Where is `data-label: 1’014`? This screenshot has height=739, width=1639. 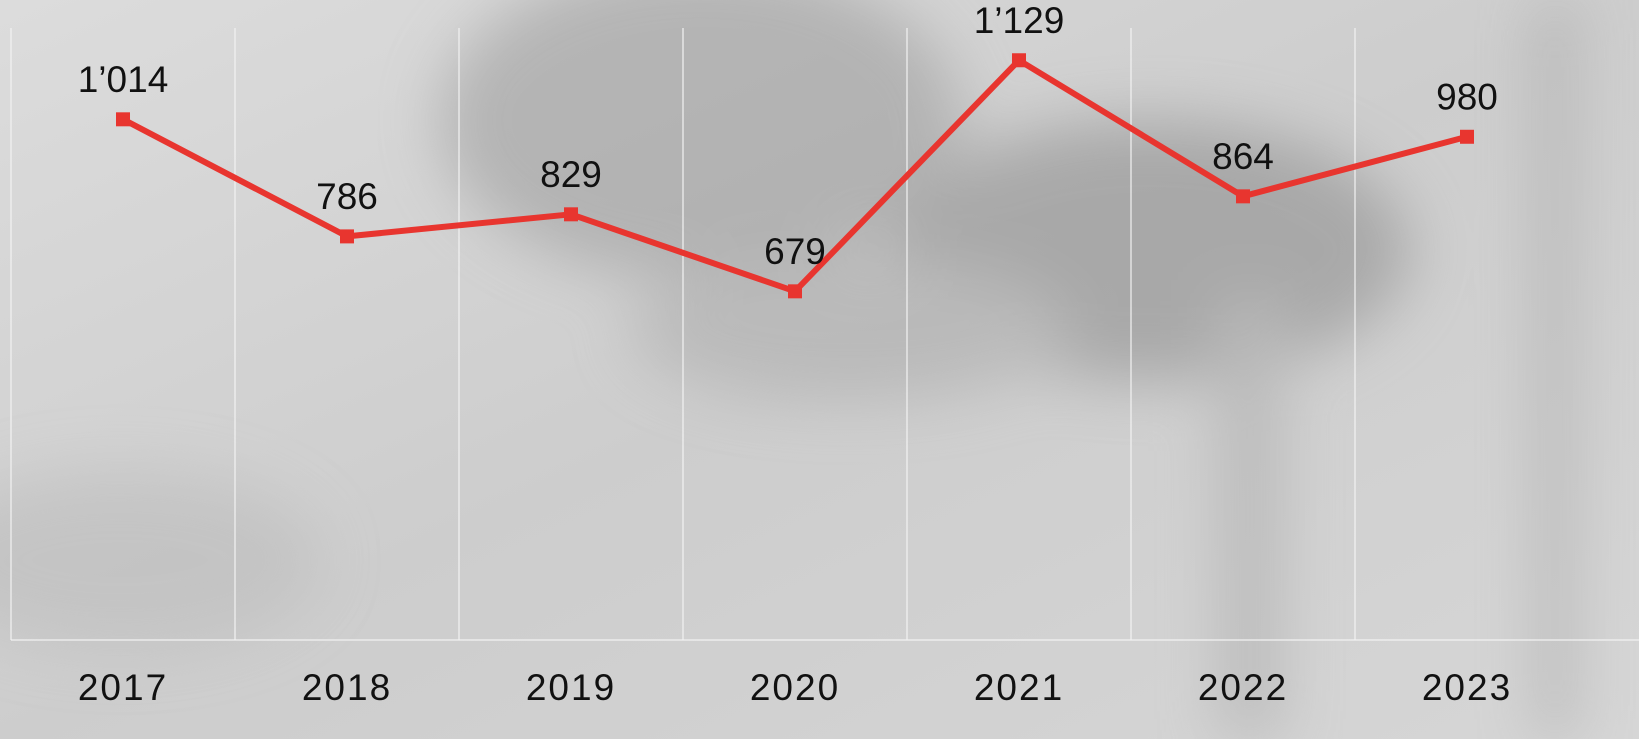
data-label: 1’014 is located at coordinates (123, 79).